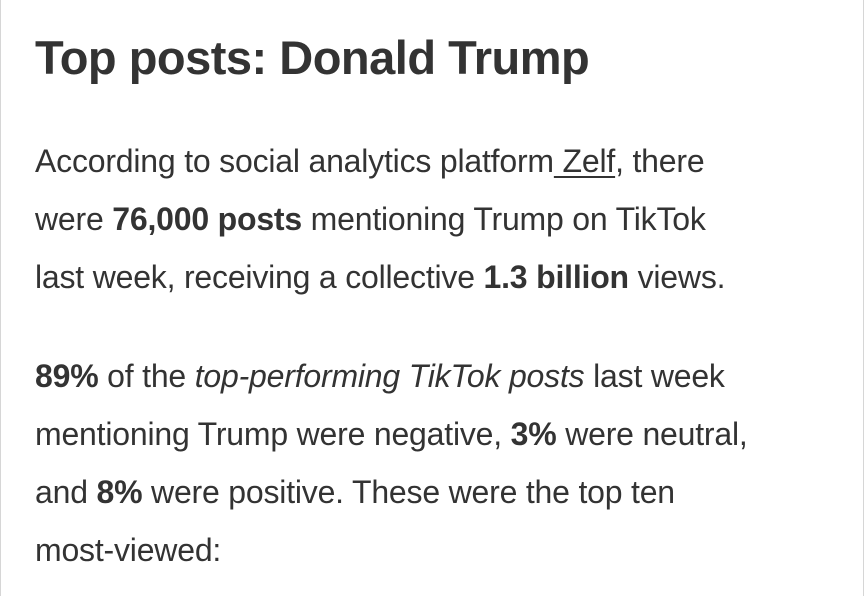 This screenshot has width=864, height=596. What do you see at coordinates (312, 57) in the screenshot?
I see `section-title: Top posts: Donald Trump` at bounding box center [312, 57].